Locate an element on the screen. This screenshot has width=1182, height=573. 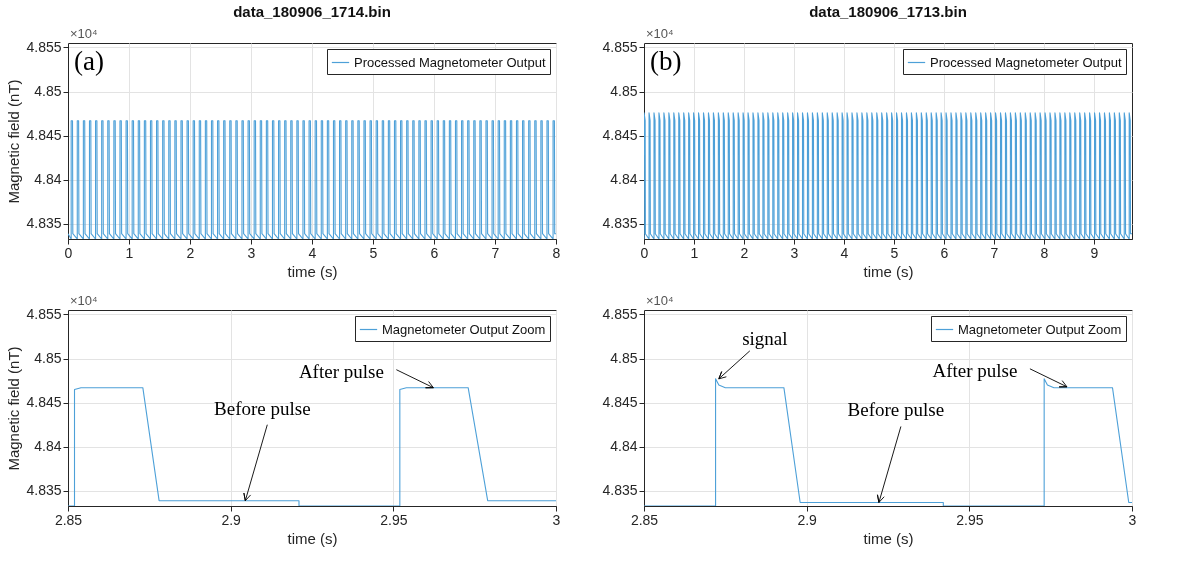
annotation: (a) is located at coordinates (89, 61).